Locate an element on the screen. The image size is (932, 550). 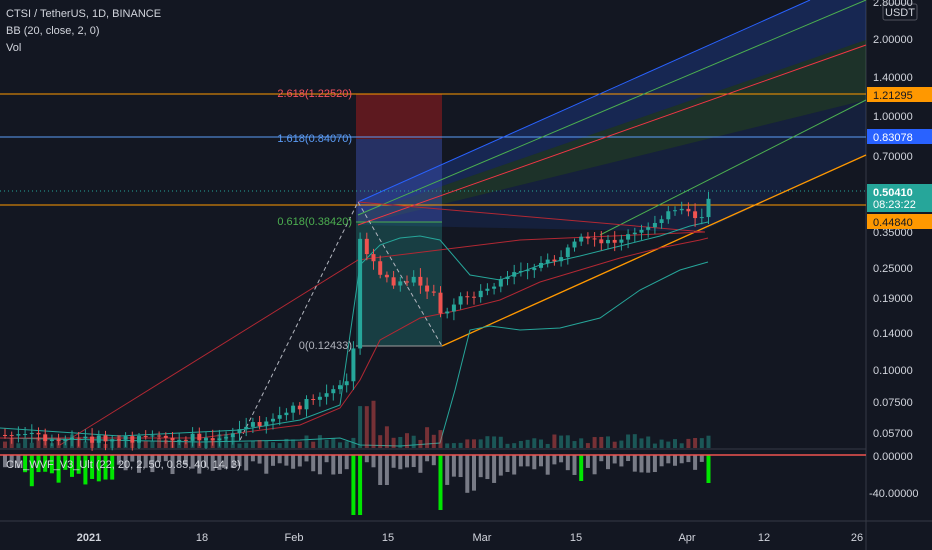
time-axis: 2021 18 Feb 15 Mar 15 Apr 12 26 is located at coordinates (470, 538).